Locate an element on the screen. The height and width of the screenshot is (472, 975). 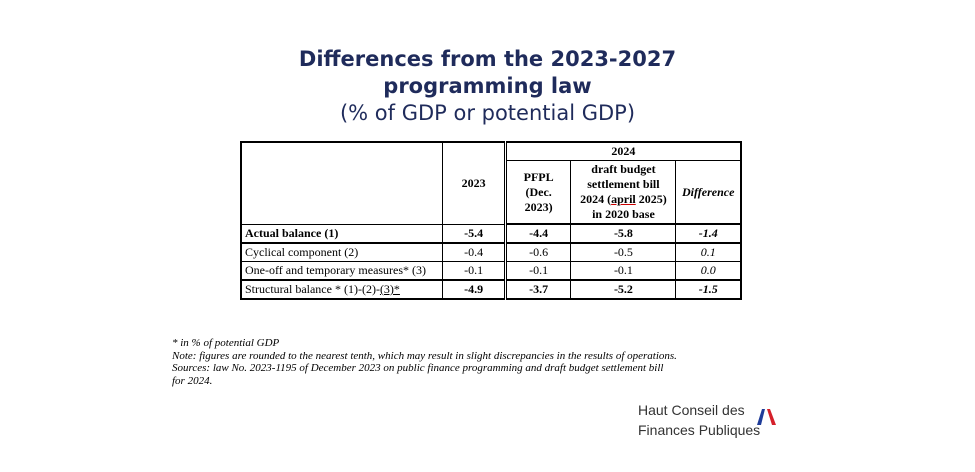
logo-line-2: Finances Publiques is located at coordinates (699, 430).